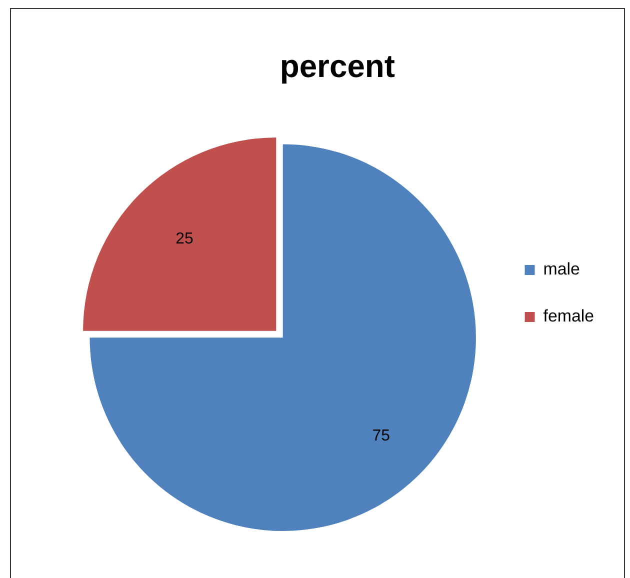  I want to click on legend-label: female, so click(568, 316).